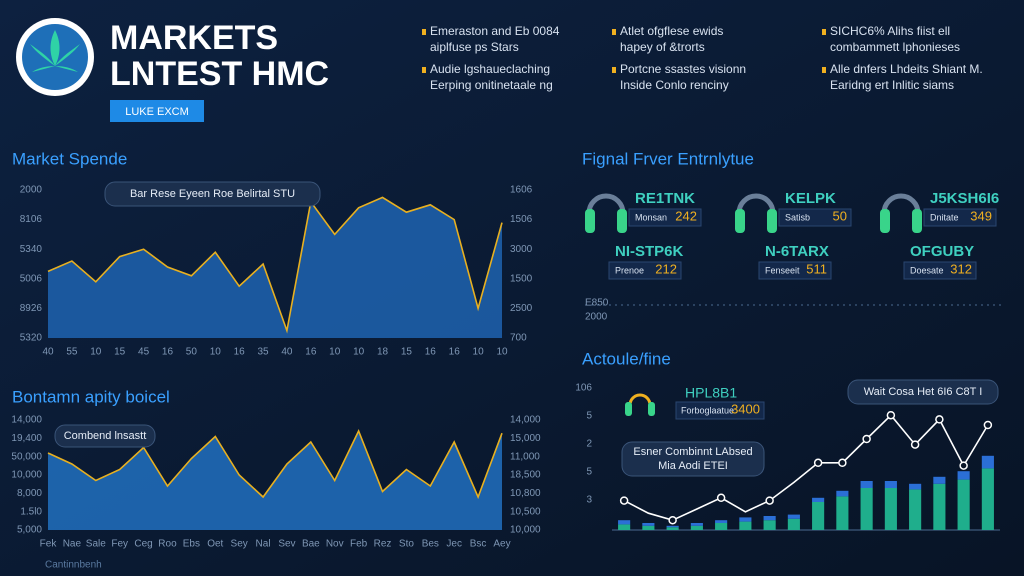 The height and width of the screenshot is (576, 1024). I want to click on widget-label: Monsan, so click(651, 217).